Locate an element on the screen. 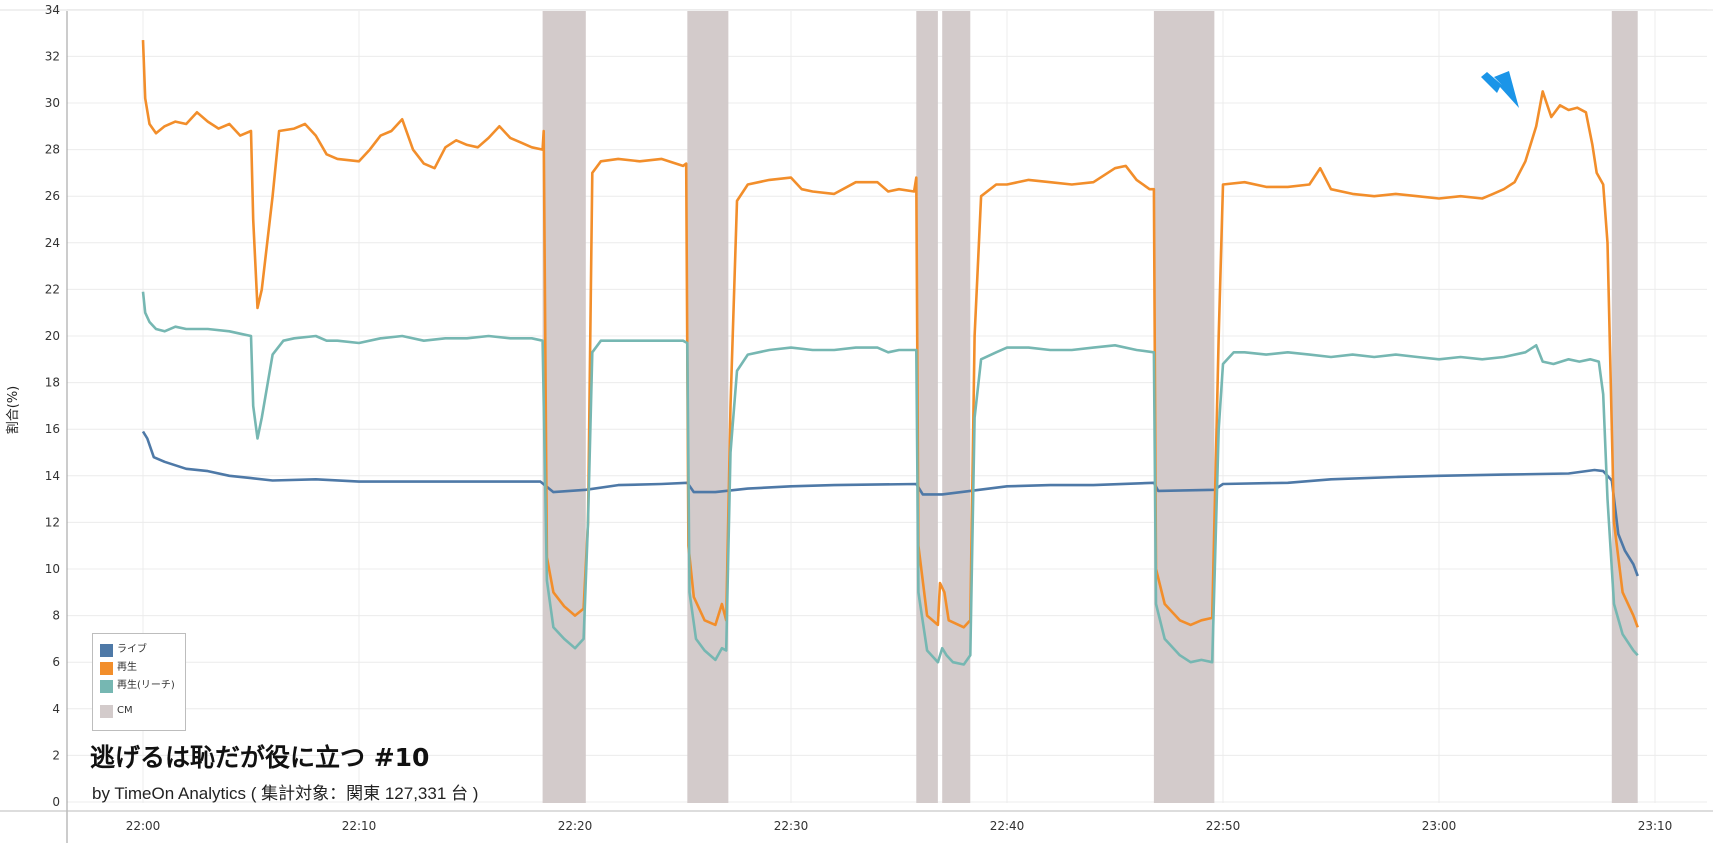  legend: ライブ 再生 再生(リーチ) CM is located at coordinates (139, 682).